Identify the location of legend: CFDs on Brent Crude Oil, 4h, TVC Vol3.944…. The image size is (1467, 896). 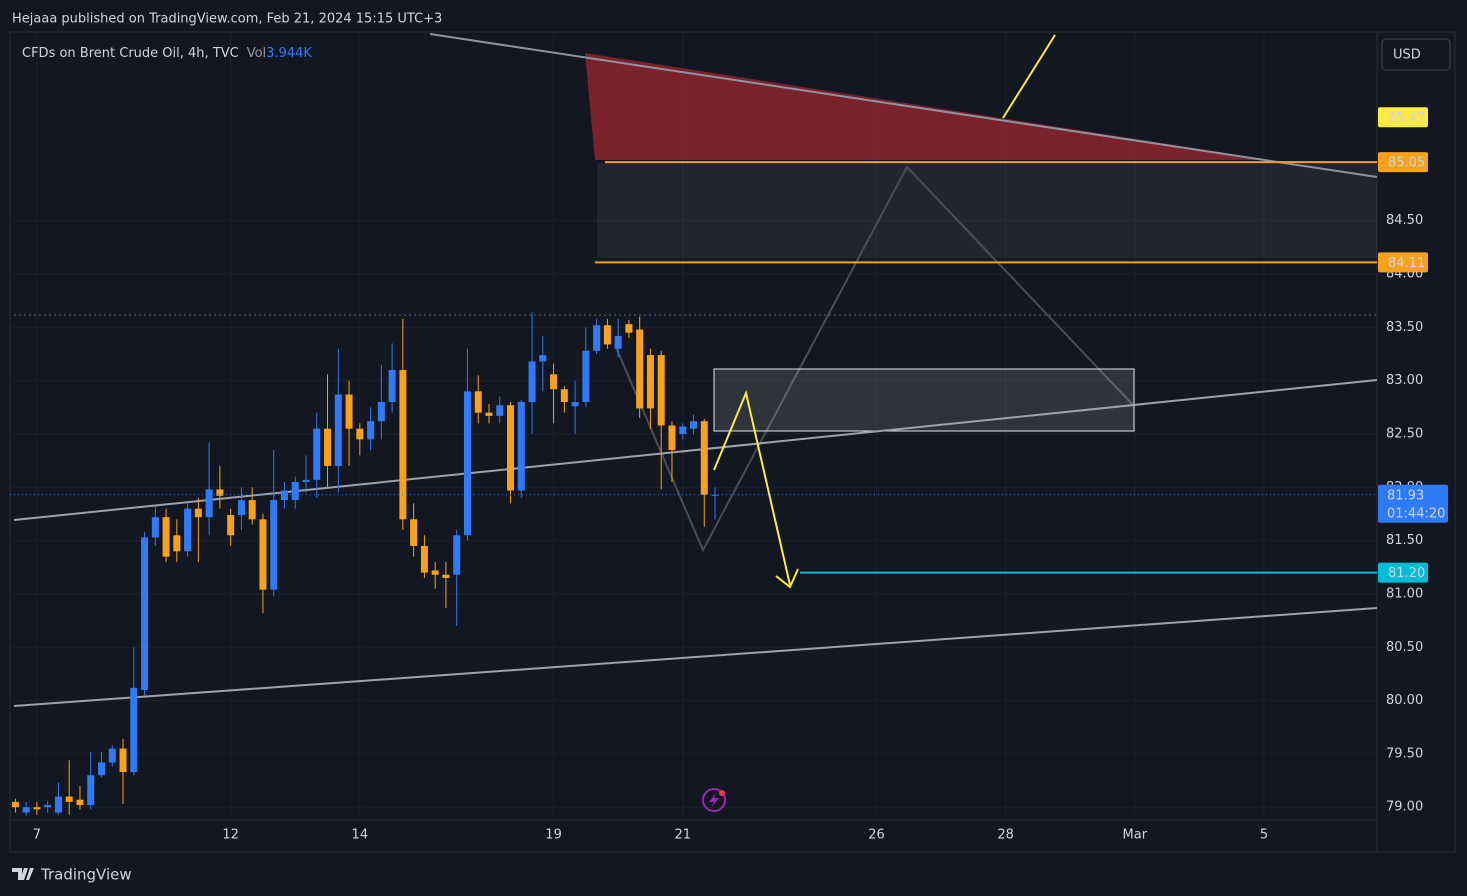
(167, 53).